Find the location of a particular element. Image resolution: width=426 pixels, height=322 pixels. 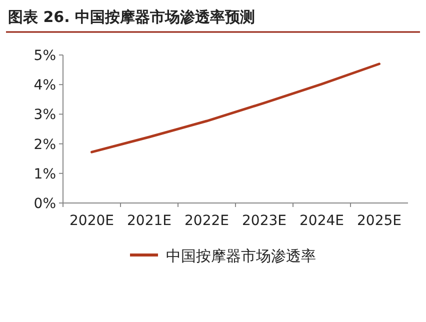

y-tick-label: 2% is located at coordinates (45, 144).